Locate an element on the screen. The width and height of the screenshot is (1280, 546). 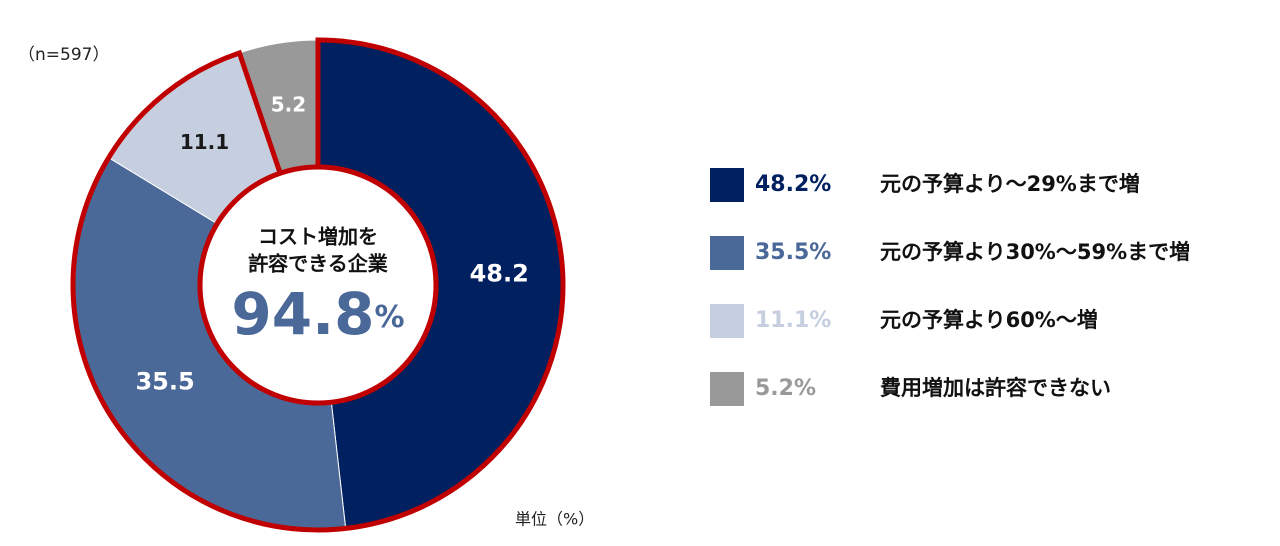
slice-label: 35.5 is located at coordinates (164, 382).